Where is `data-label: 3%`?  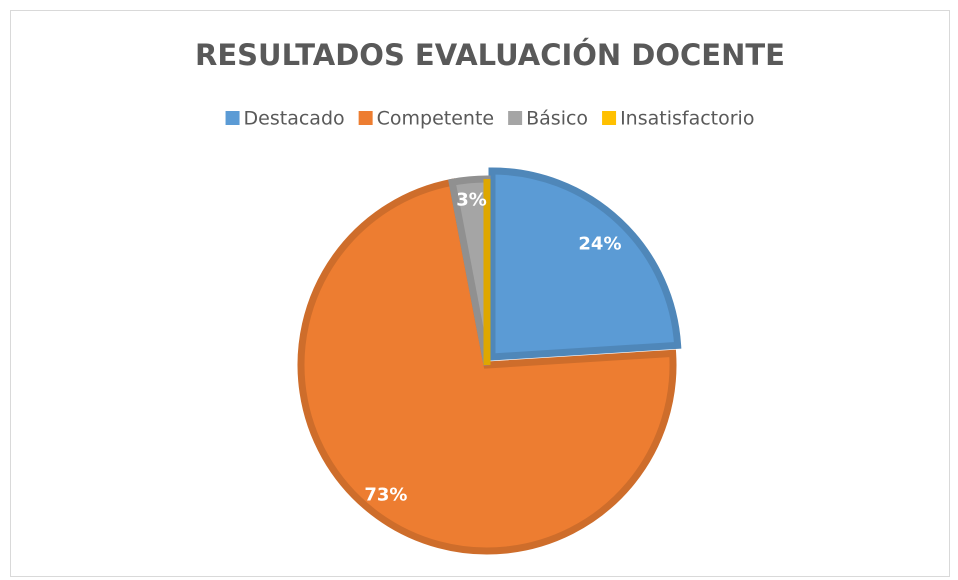
data-label: 3% is located at coordinates (471, 200).